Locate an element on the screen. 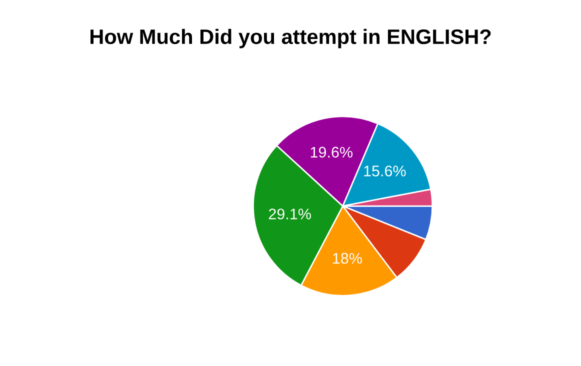  chart-title: How Much Did you attempt in ENGLISH? is located at coordinates (290, 38).